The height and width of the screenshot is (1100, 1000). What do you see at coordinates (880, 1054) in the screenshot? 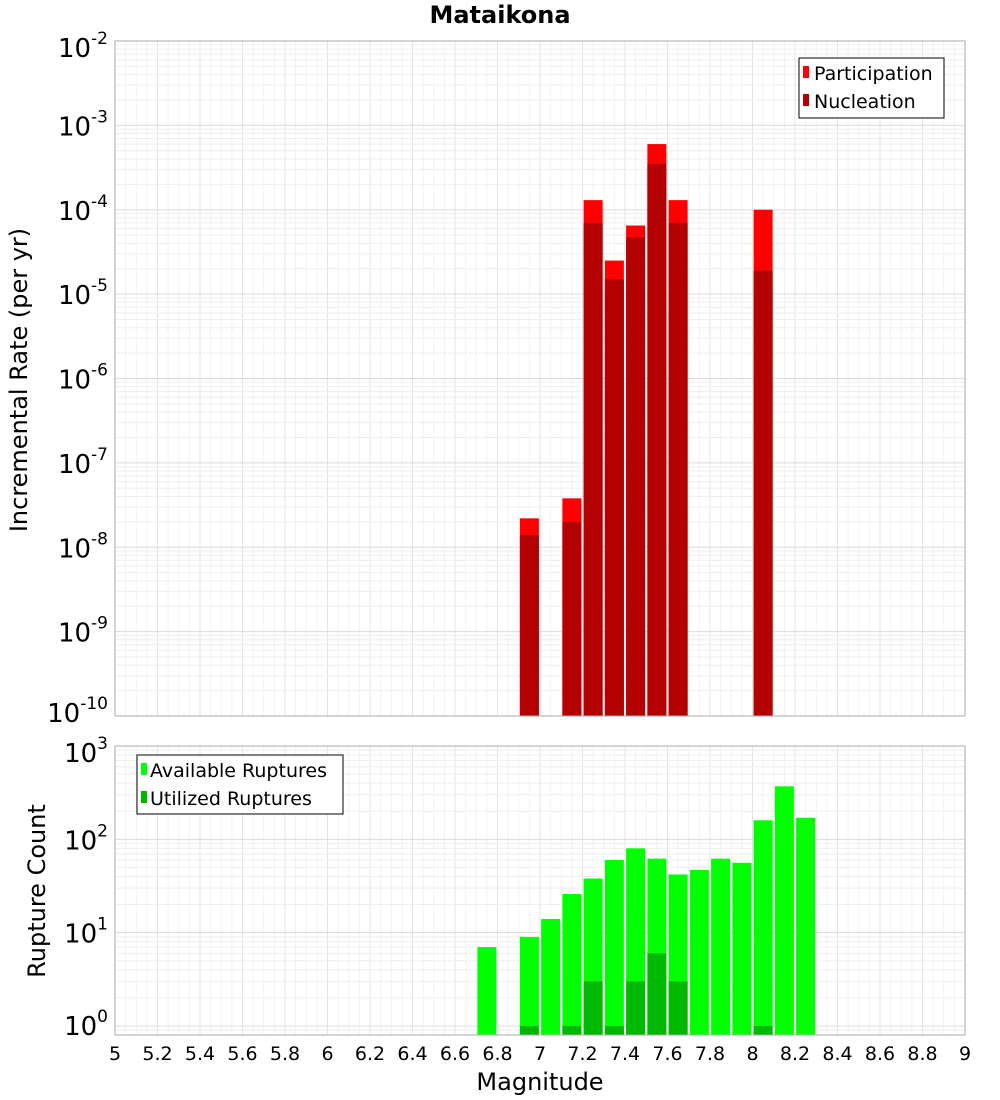
I see `x-tick-label: 8.6` at bounding box center [880, 1054].